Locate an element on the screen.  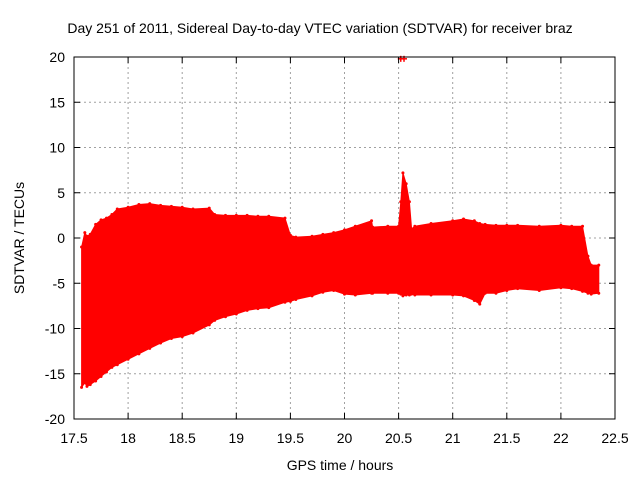
x-tick-label: 21.5 is located at coordinates (506, 438).